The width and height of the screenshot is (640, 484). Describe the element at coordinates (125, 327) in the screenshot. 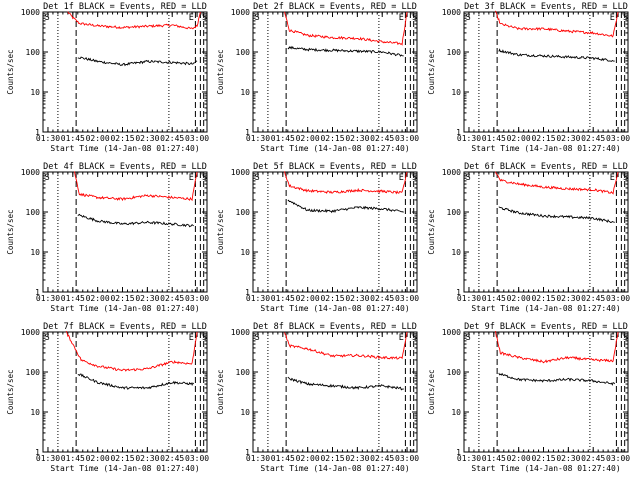

I see `chart-title: Det 7f BLACK = Events, RED = LLD` at that location.